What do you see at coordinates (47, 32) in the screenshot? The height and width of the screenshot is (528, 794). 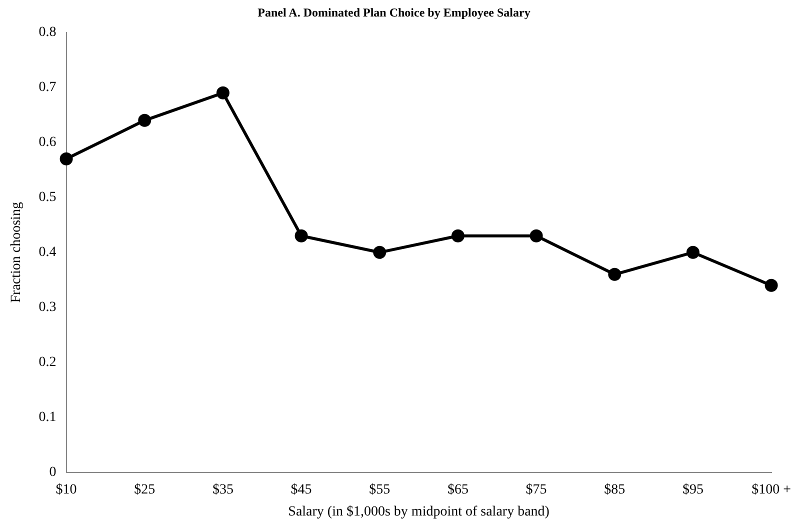 I see `y-tick-label: 0.8` at bounding box center [47, 32].